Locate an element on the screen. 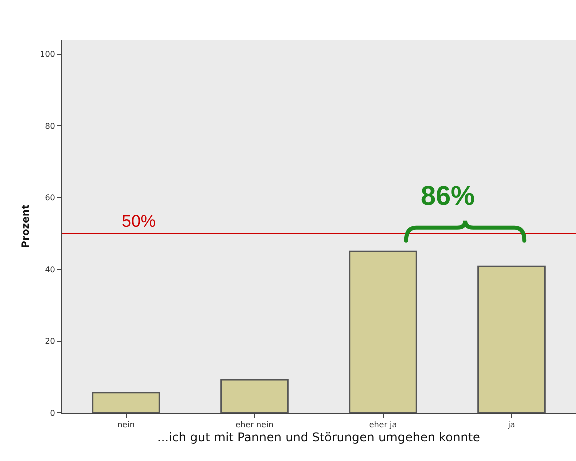 The width and height of the screenshot is (576, 461). x-axis-title: ...ich gut mit Pannen und Störungen umgehen konnte is located at coordinates (319, 437).